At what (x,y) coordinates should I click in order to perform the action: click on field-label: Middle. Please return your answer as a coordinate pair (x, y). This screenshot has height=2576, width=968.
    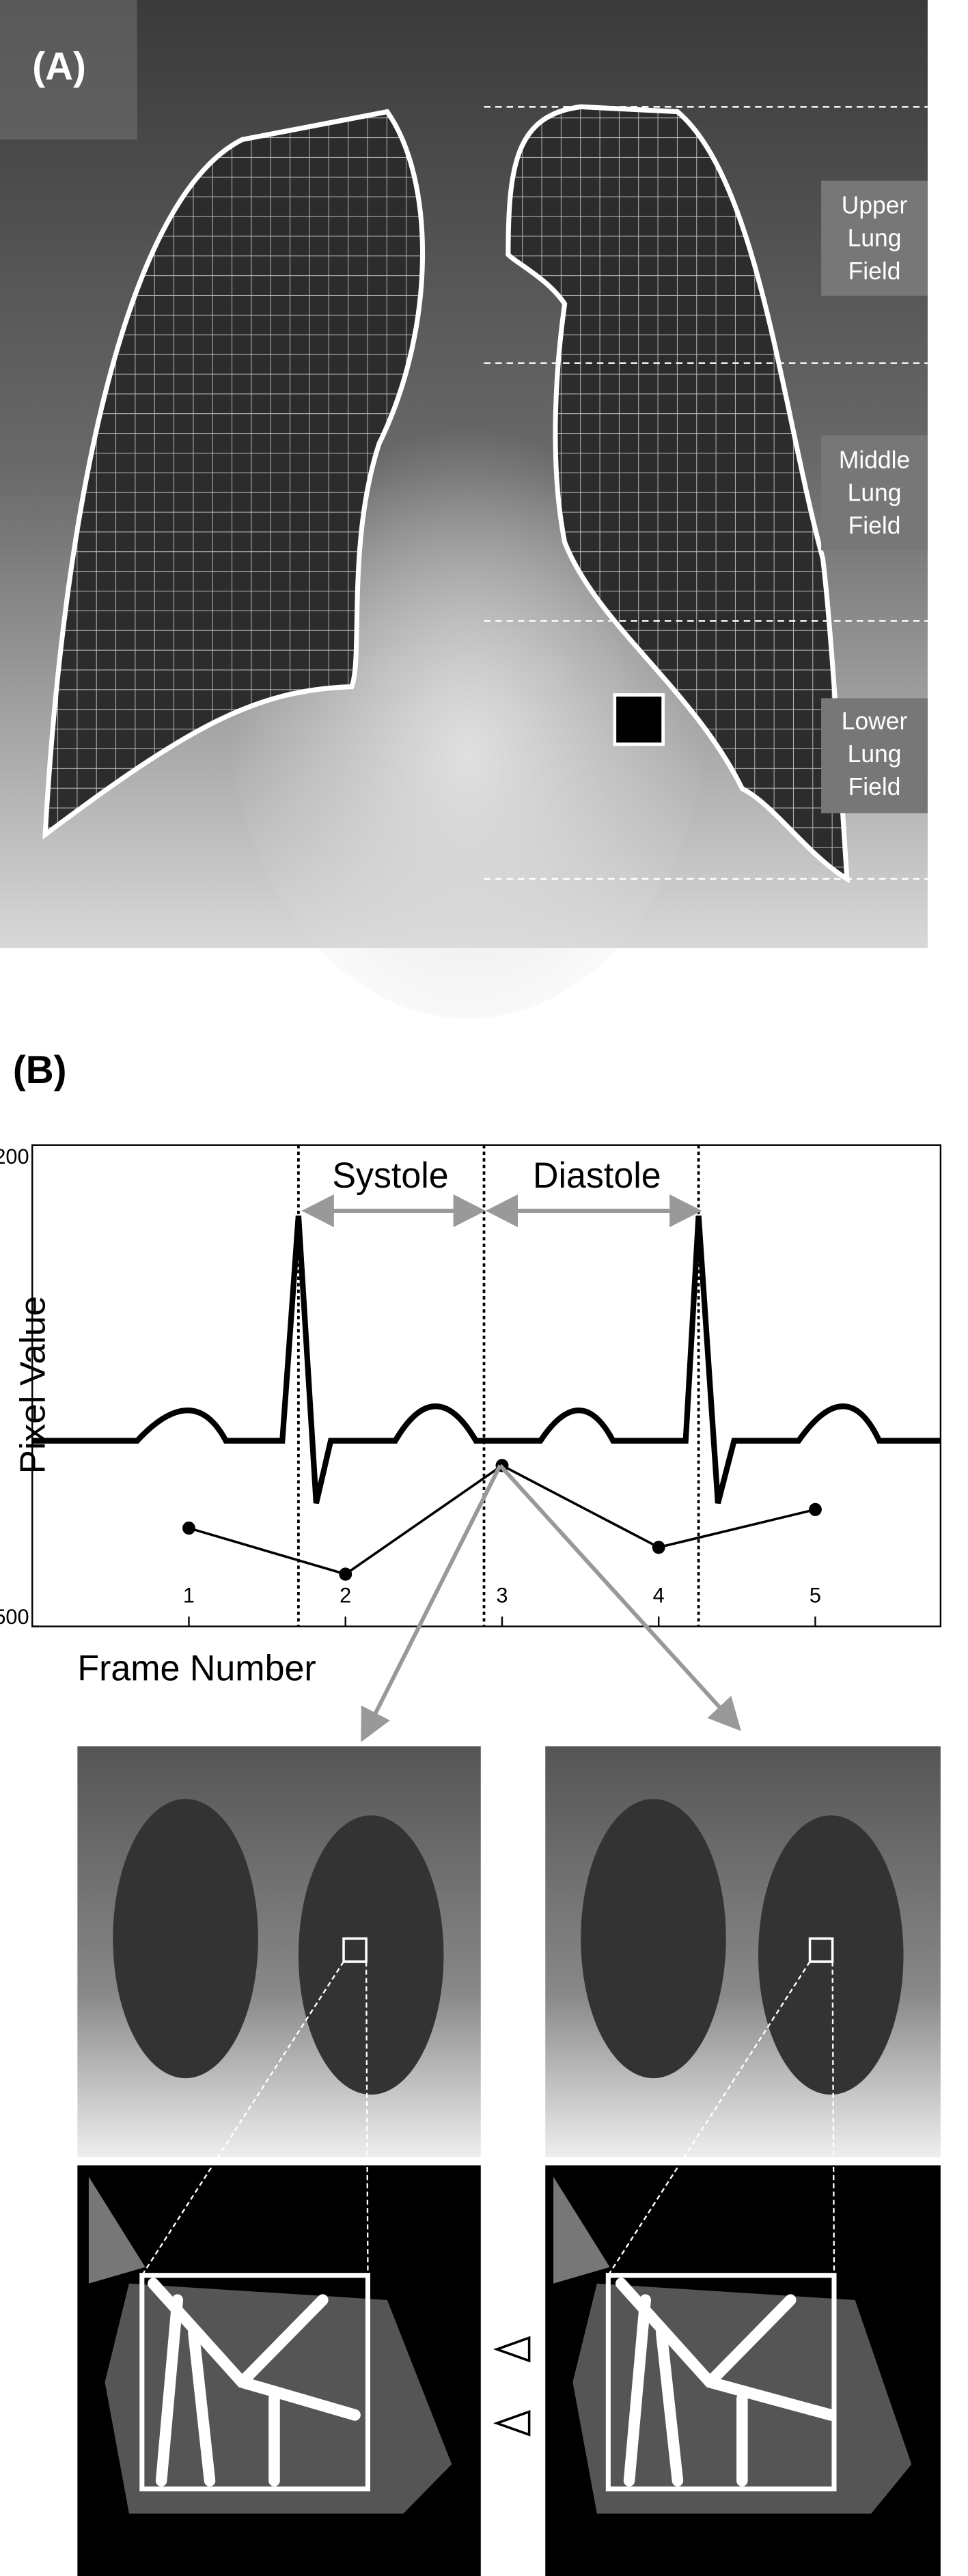
    Looking at the image, I should click on (874, 459).